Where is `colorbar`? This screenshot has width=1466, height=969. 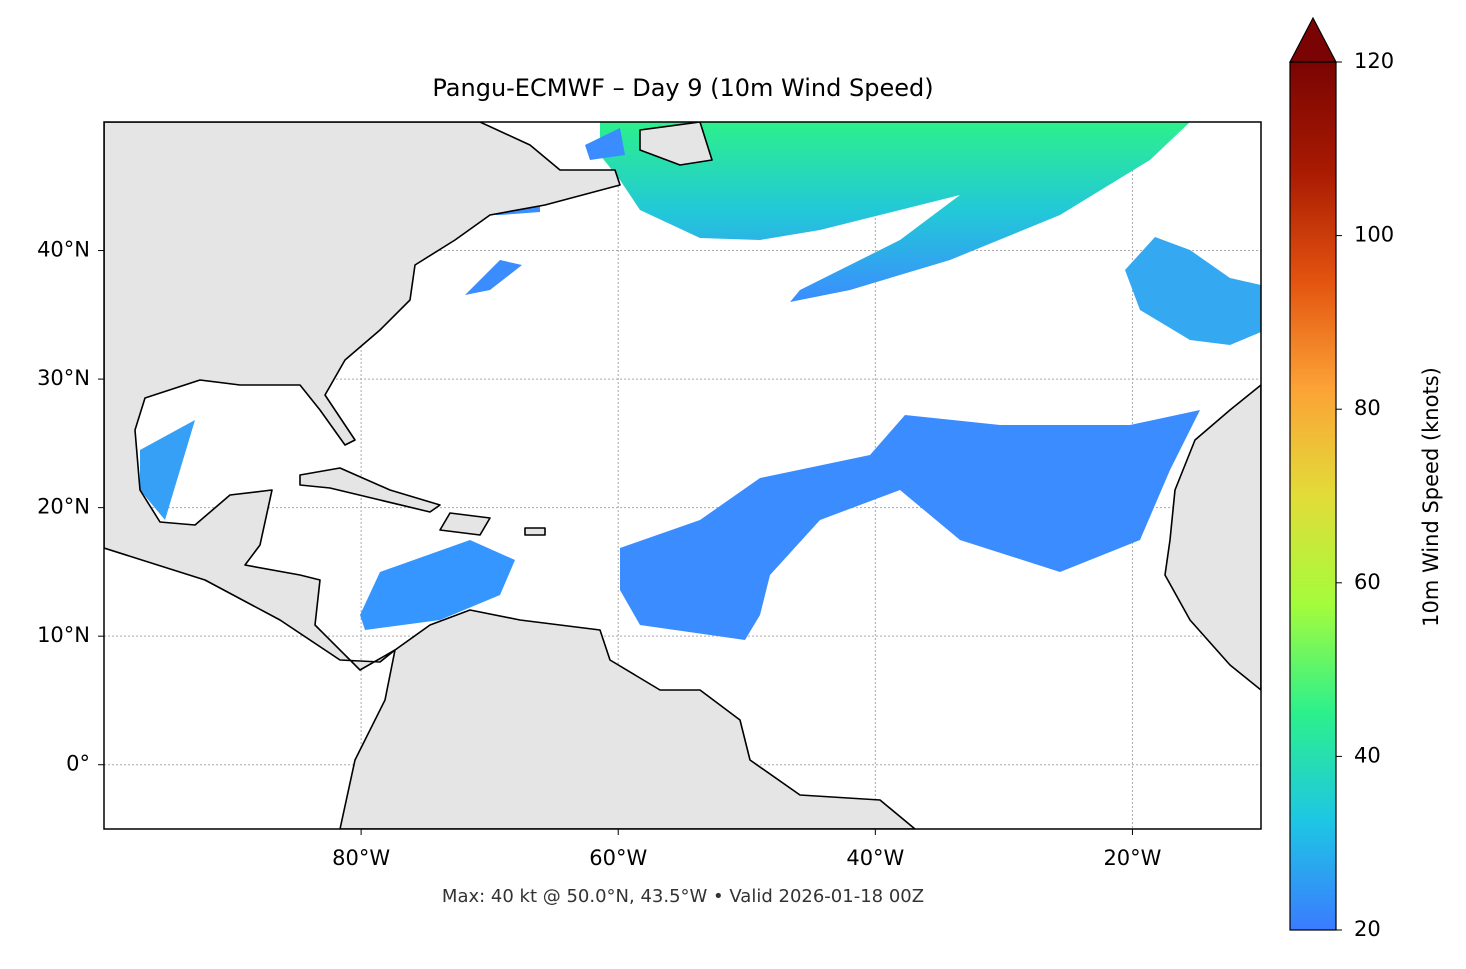 colorbar is located at coordinates (1313, 496).